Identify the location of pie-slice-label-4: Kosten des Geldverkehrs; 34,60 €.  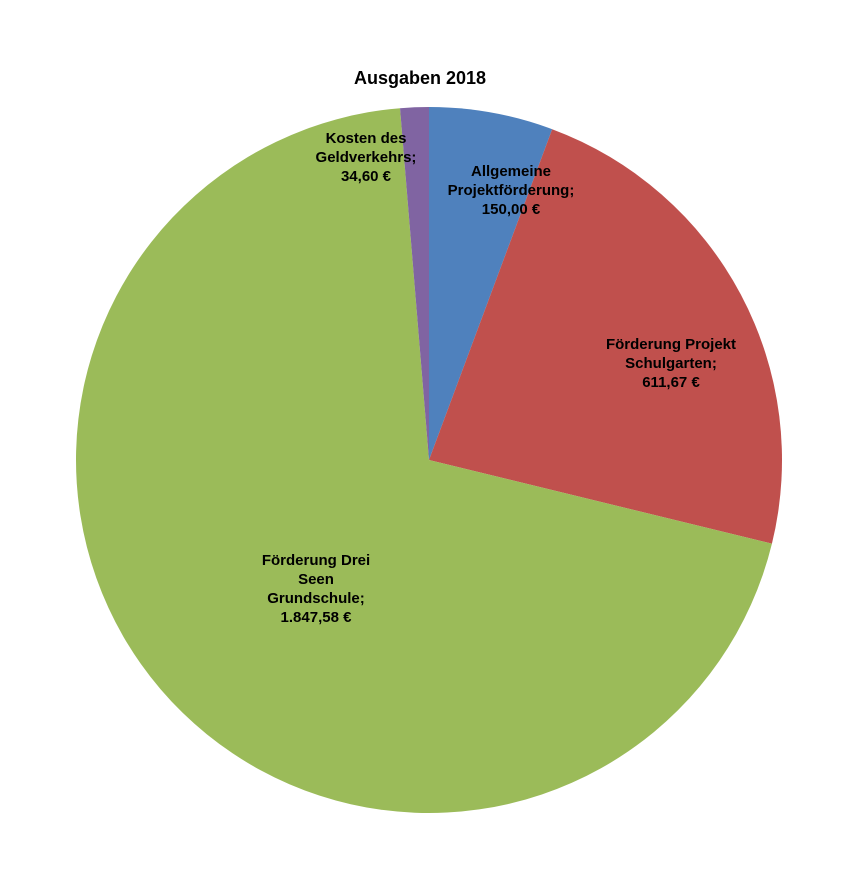
(366, 157).